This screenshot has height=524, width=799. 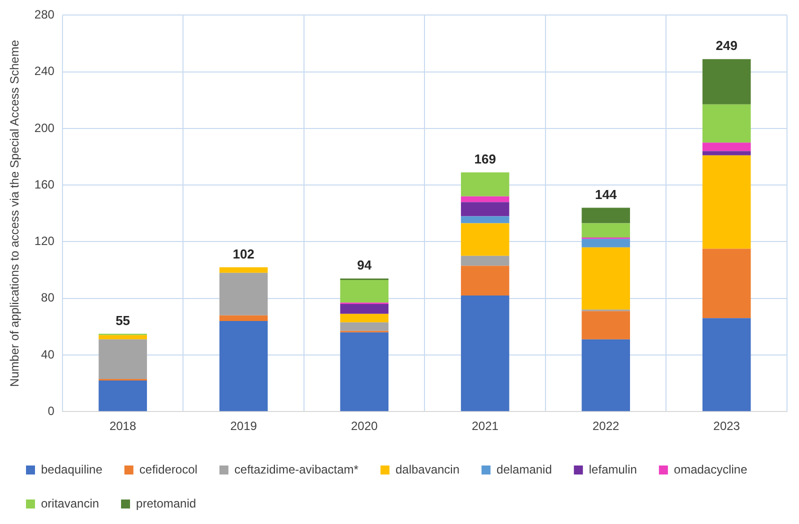 I want to click on total-label: 55, so click(x=123, y=320).